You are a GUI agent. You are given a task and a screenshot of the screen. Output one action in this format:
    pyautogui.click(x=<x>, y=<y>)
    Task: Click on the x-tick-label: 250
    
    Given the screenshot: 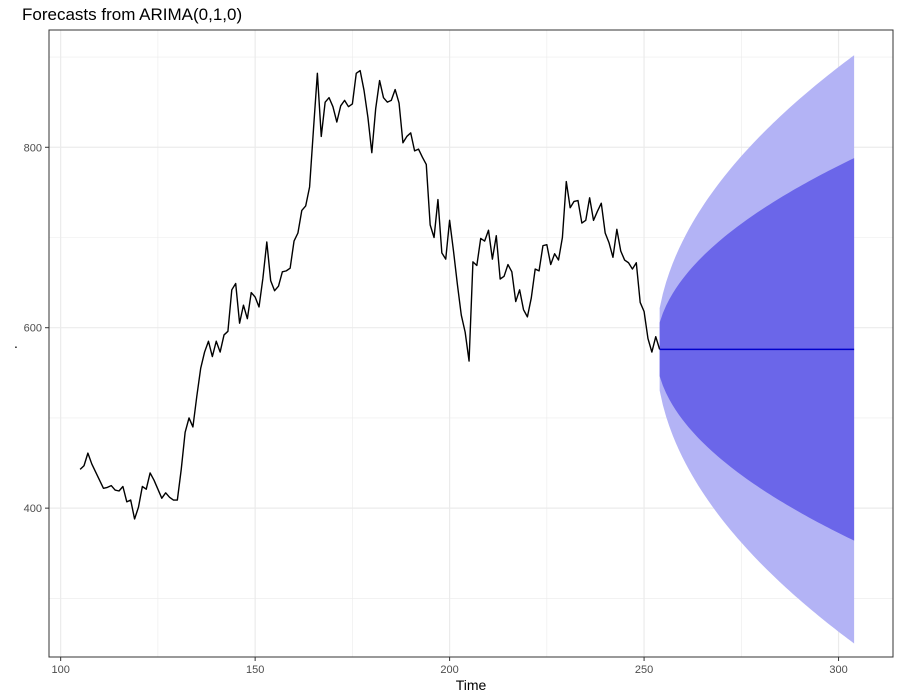 What is the action you would take?
    pyautogui.click(x=644, y=670)
    